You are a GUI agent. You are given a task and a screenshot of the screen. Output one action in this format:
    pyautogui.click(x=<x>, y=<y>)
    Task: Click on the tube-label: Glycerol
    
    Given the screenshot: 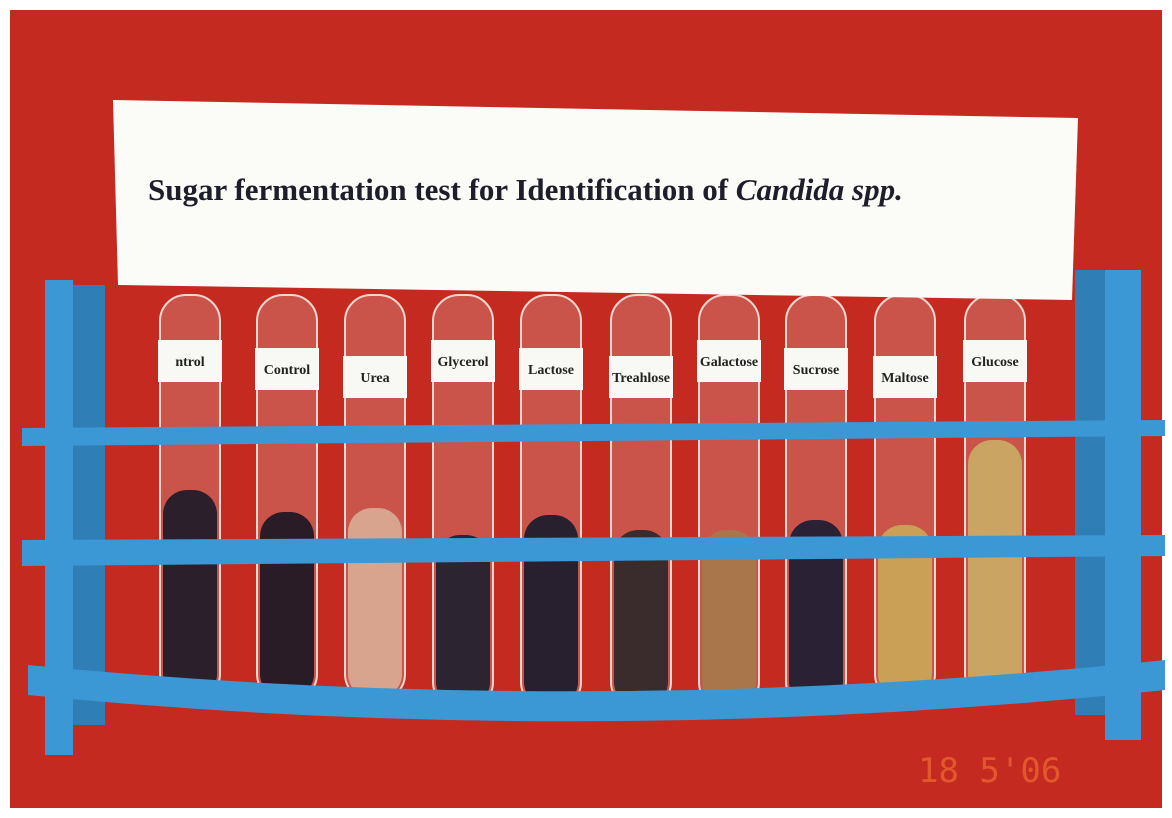 What is the action you would take?
    pyautogui.click(x=462, y=362)
    